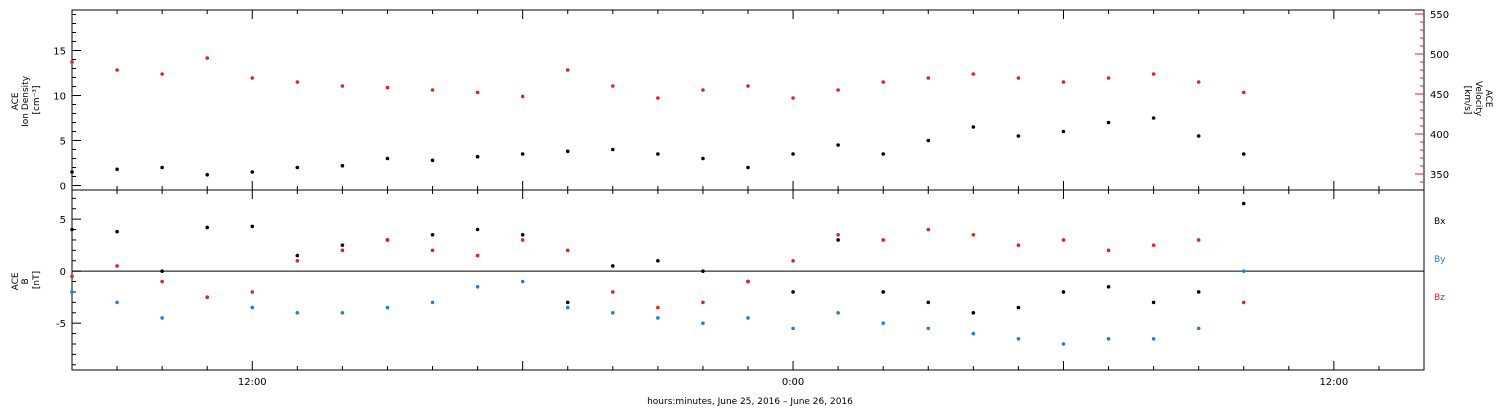 The height and width of the screenshot is (410, 1500). Describe the element at coordinates (16, 281) in the screenshot. I see `bottom-left-axis-title-line1: ACE` at that location.